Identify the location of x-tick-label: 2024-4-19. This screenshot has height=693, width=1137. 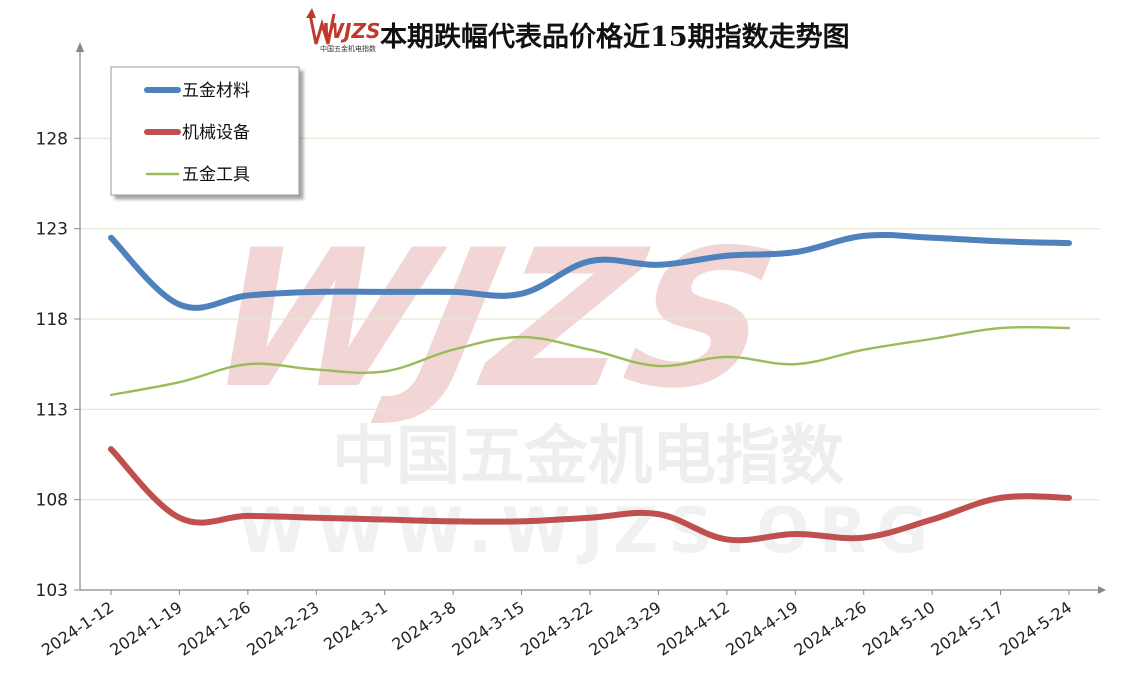
(761, 629).